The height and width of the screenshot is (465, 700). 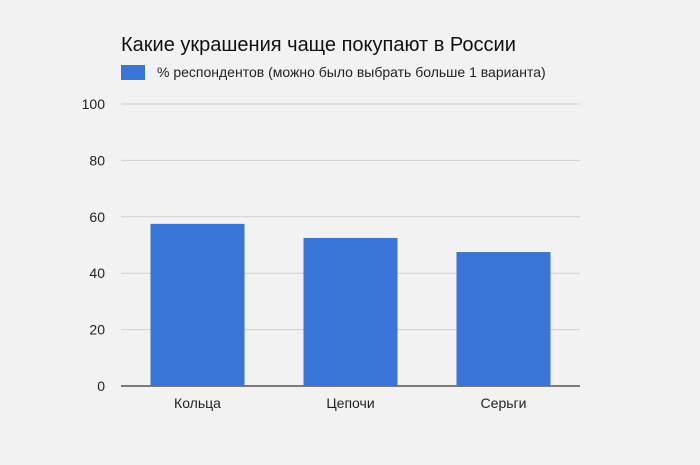 I want to click on x-tick-label: Кольца, so click(x=197, y=403).